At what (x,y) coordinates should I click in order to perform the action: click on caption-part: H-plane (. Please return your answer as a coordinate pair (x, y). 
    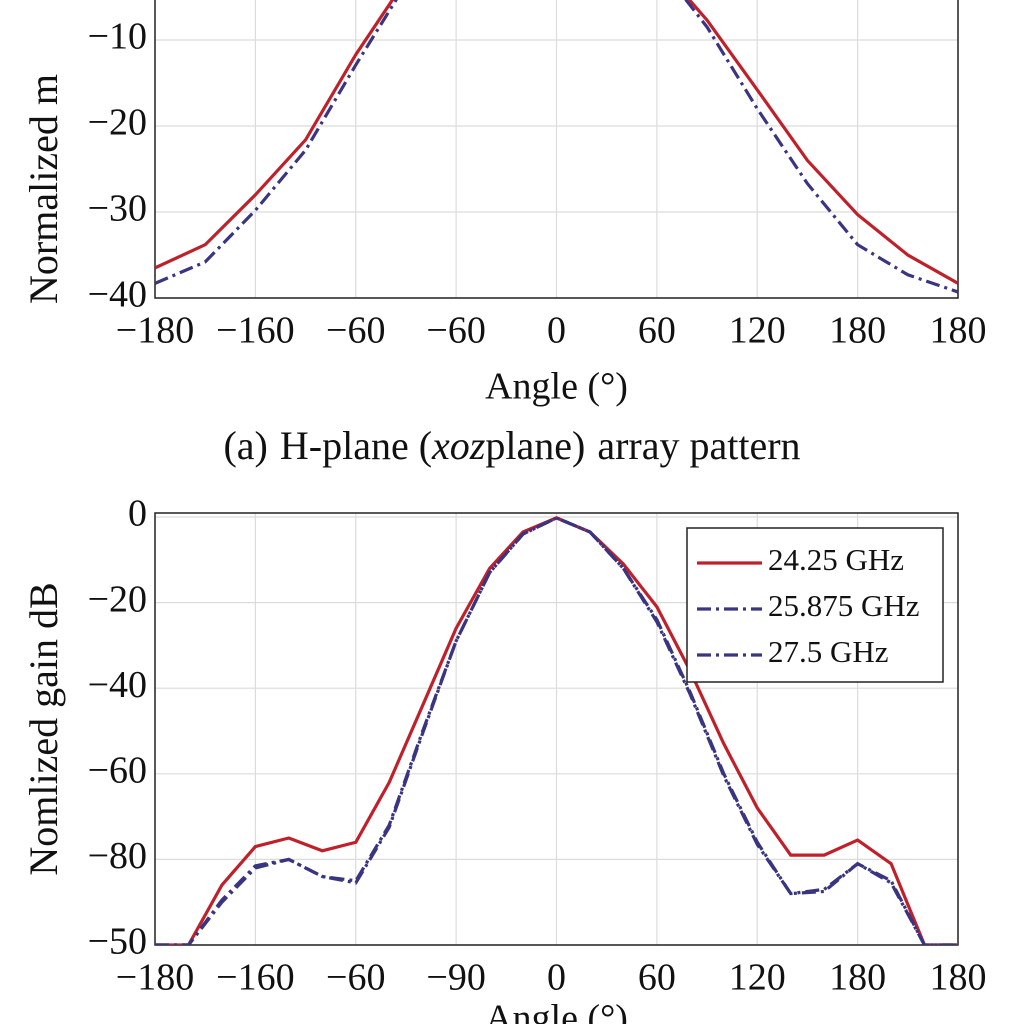
    Looking at the image, I should click on (356, 445).